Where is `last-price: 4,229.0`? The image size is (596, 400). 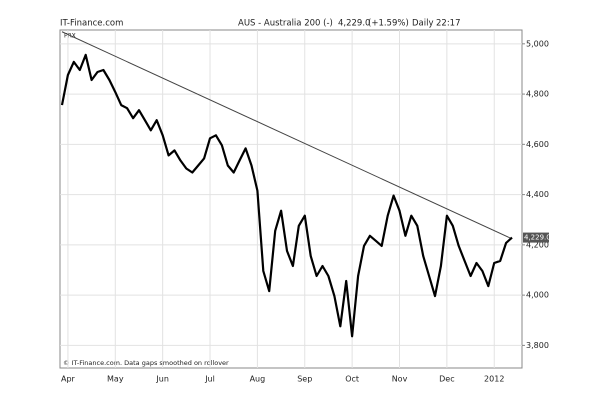
last-price: 4,229.0 is located at coordinates (354, 24).